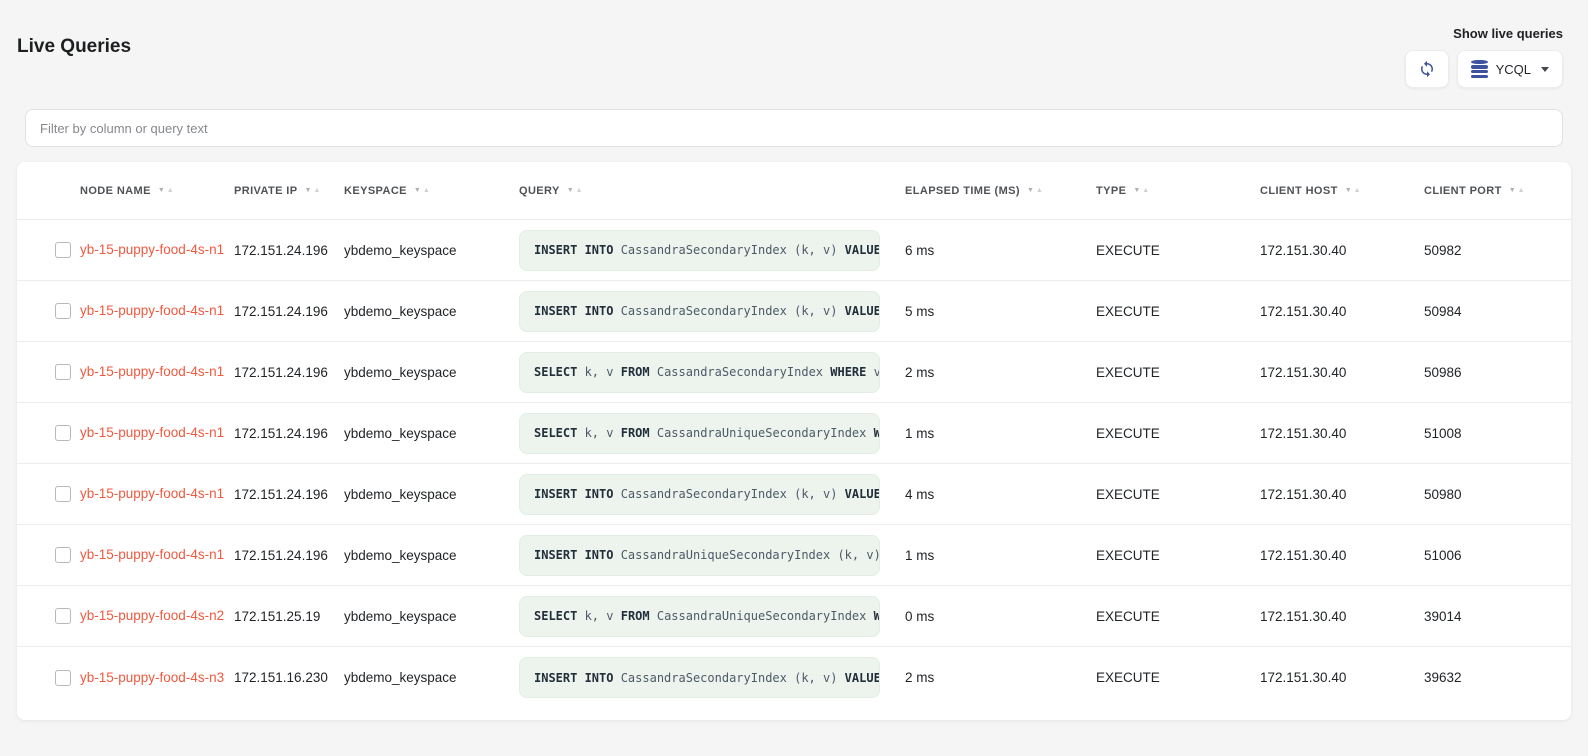 The image size is (1588, 756). Describe the element at coordinates (157, 191) in the screenshot. I see `column-header: NODE NAME ▼ ▲` at that location.